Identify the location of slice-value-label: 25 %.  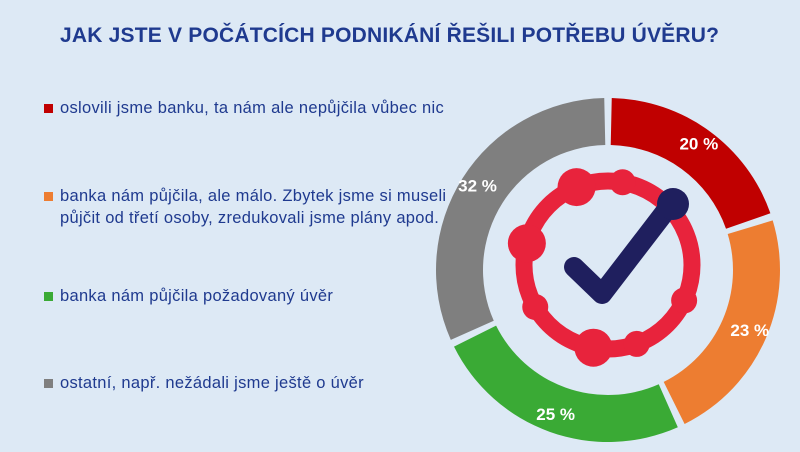
(555, 414).